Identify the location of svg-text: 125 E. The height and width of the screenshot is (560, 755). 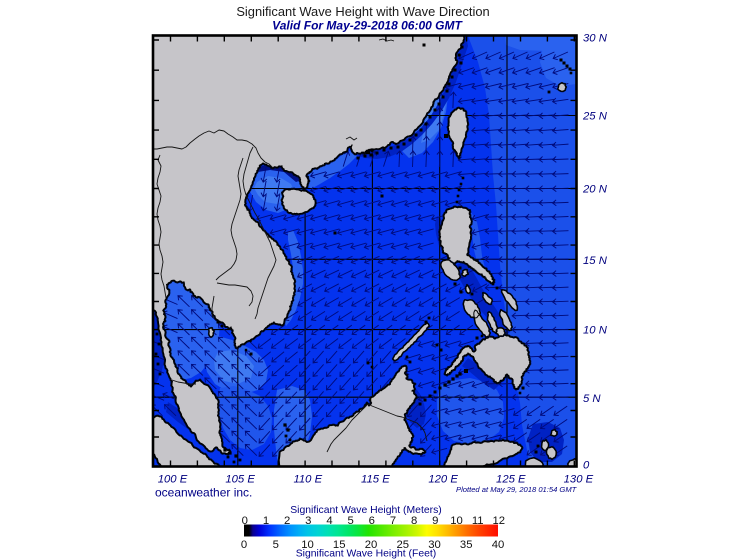
(511, 480).